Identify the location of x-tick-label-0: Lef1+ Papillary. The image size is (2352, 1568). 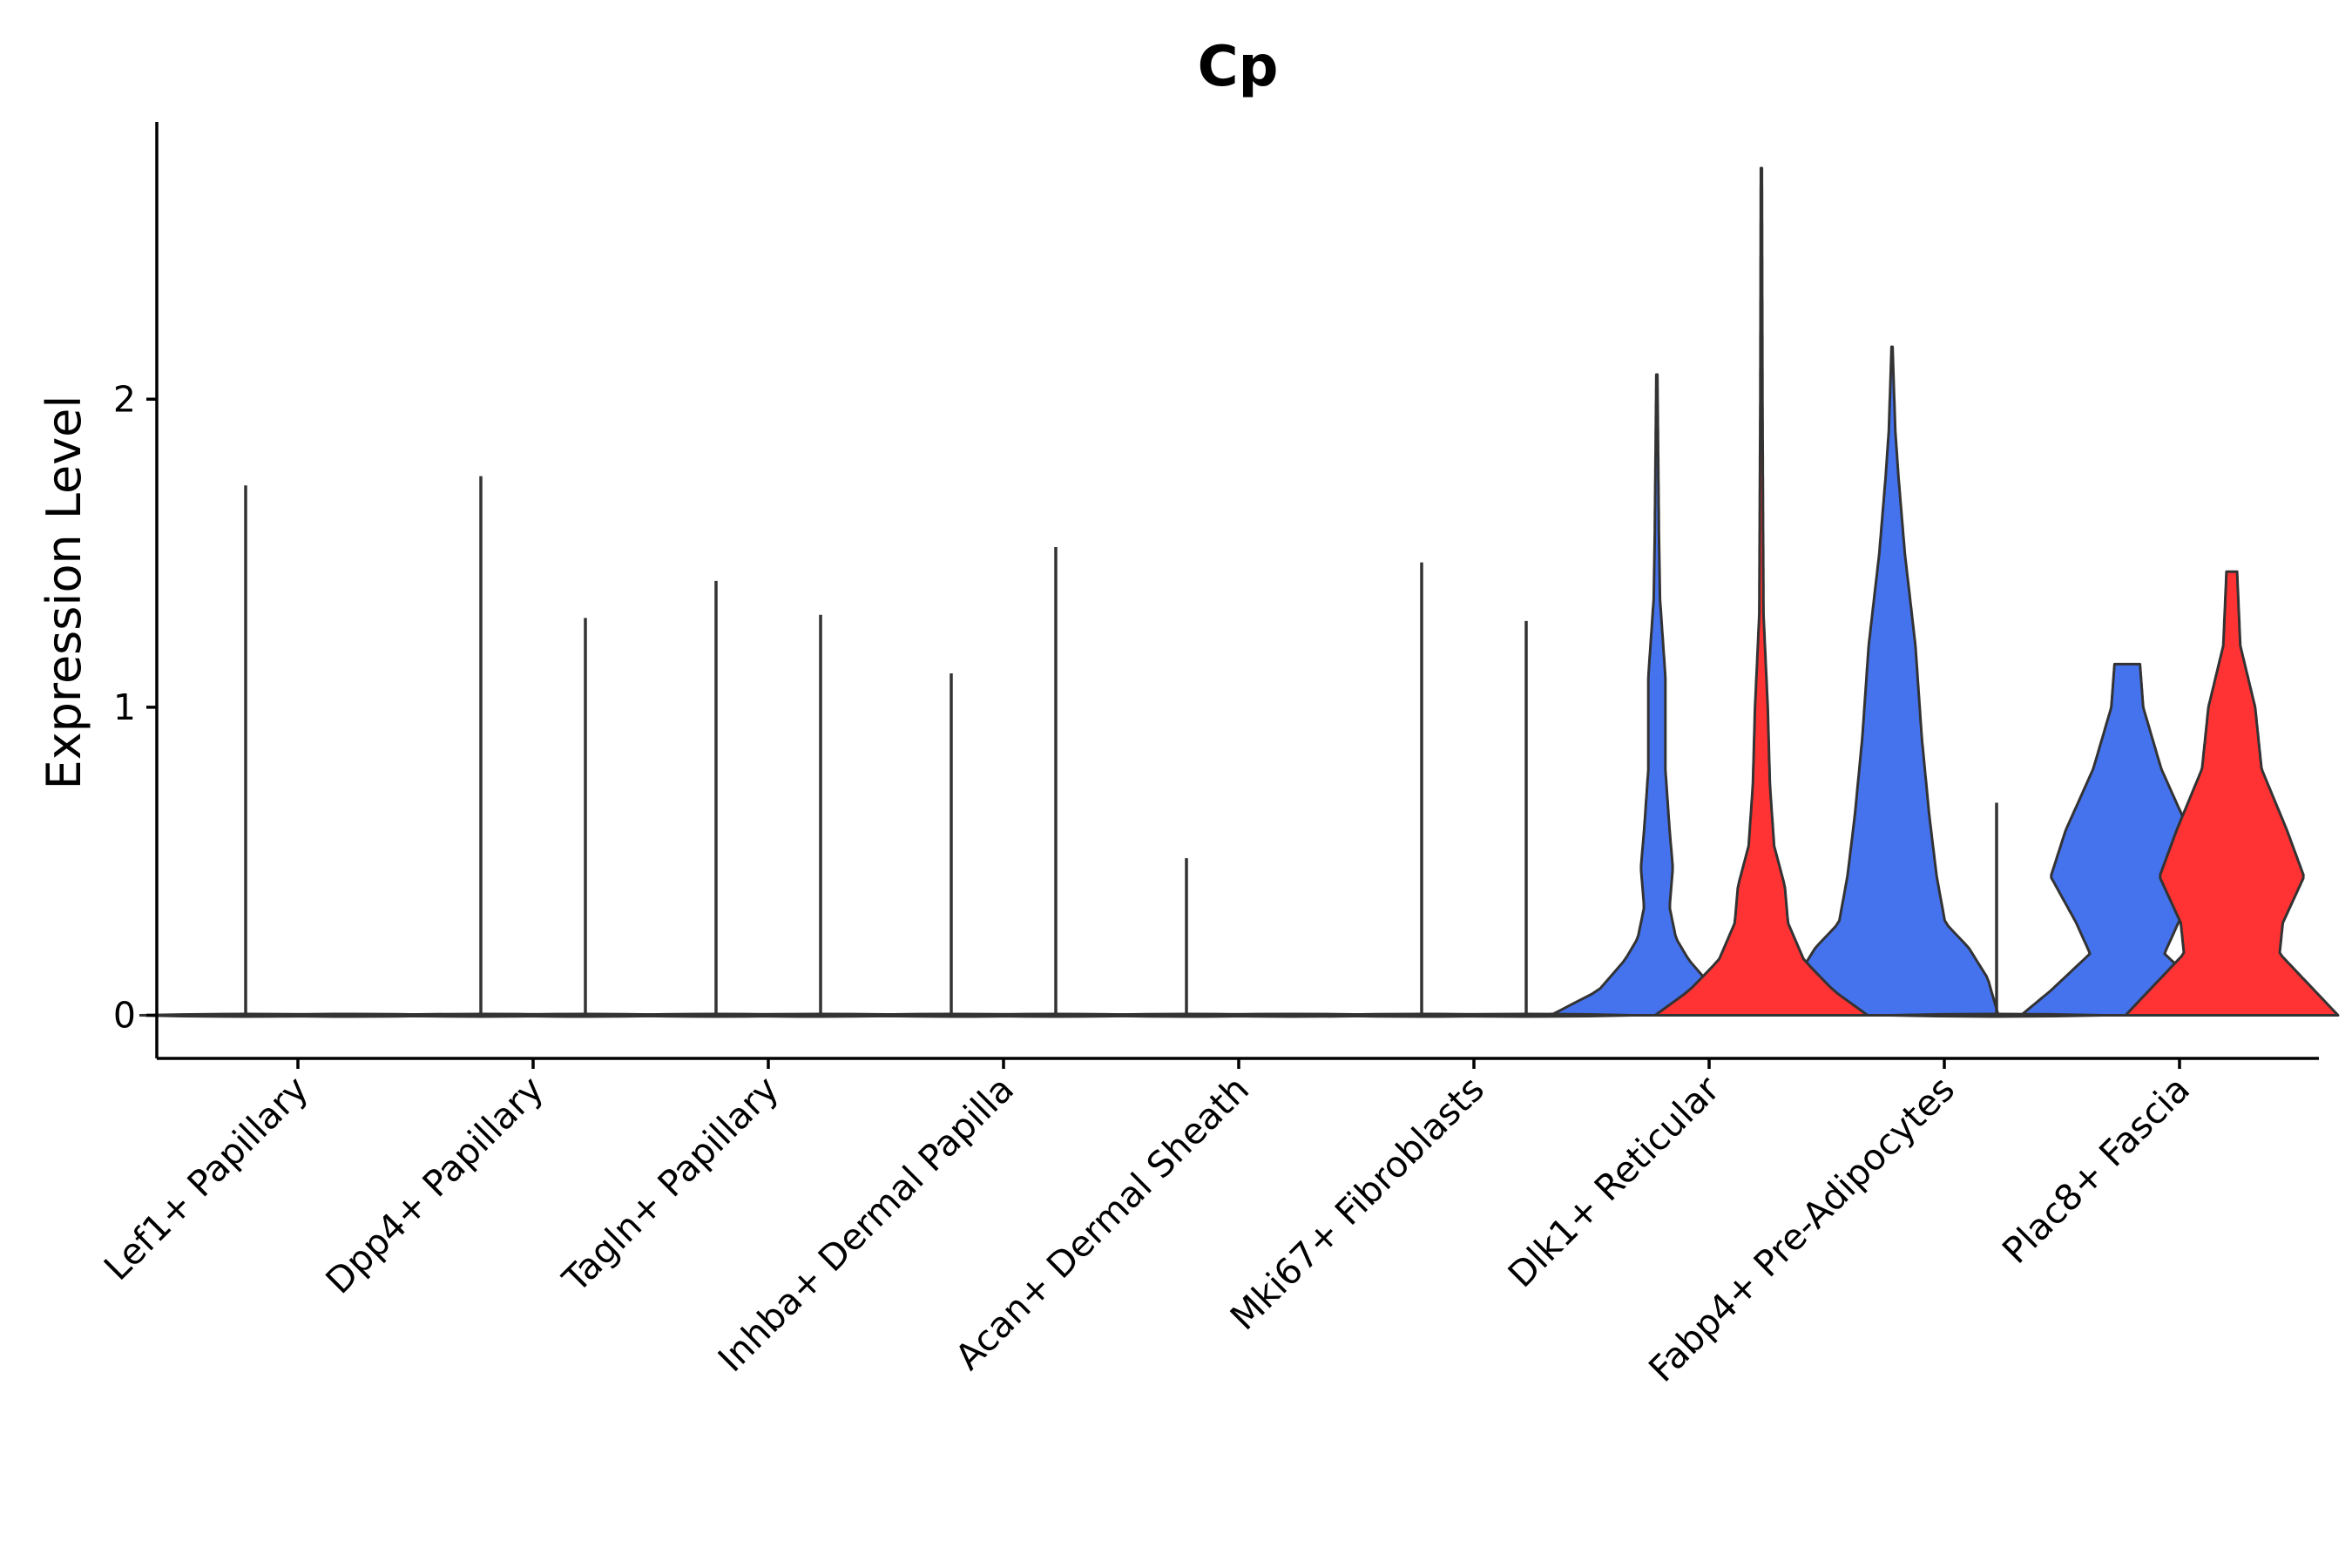
(206, 1178).